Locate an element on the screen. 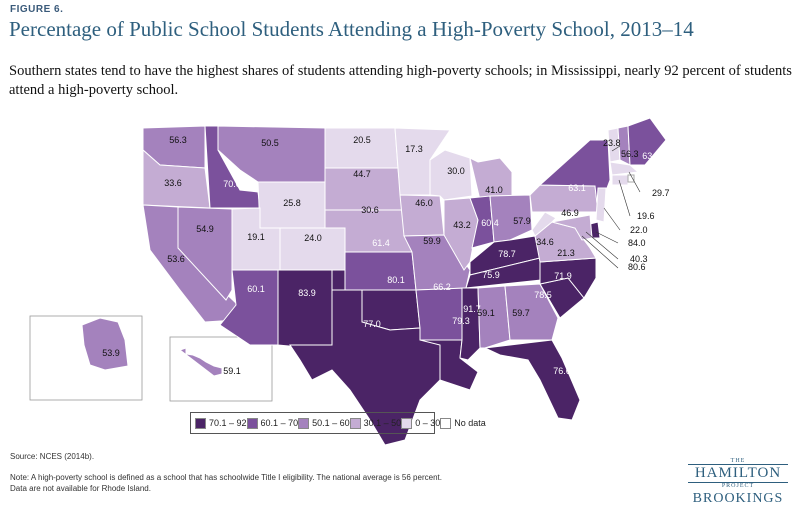 The width and height of the screenshot is (800, 515). leaders-layer is located at coordinates (611, 207).